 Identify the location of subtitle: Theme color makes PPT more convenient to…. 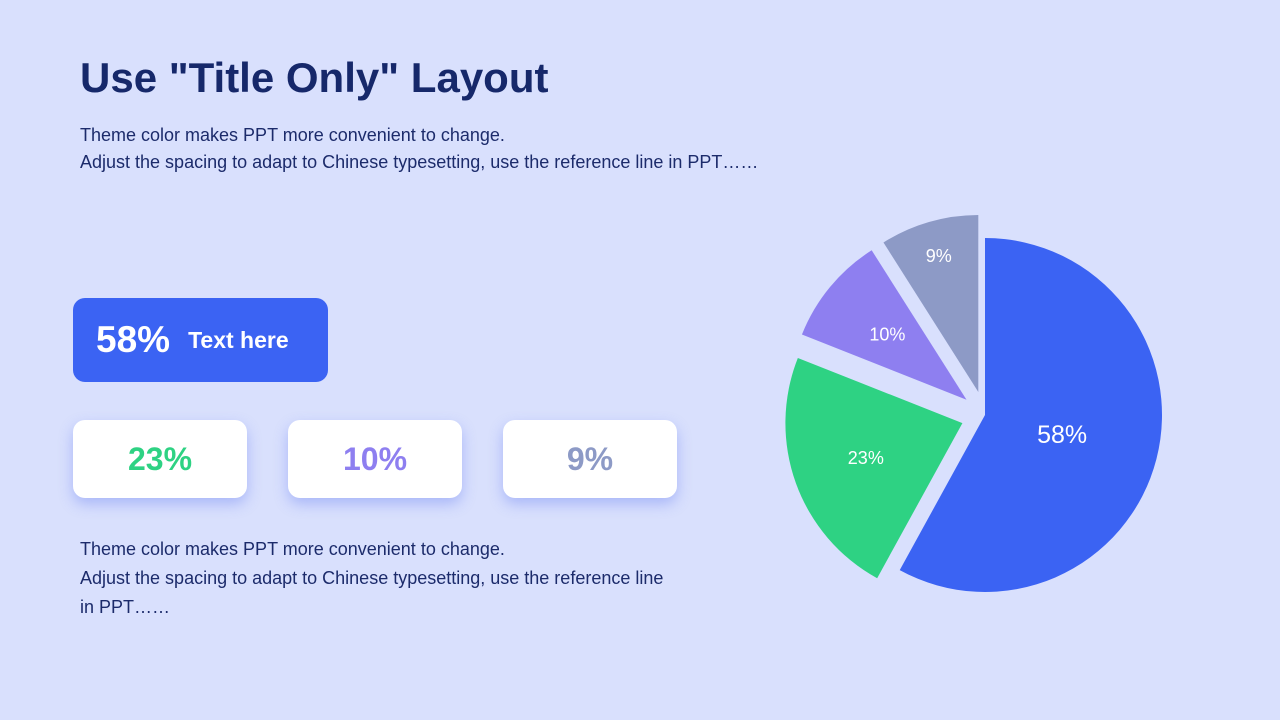
(419, 149).